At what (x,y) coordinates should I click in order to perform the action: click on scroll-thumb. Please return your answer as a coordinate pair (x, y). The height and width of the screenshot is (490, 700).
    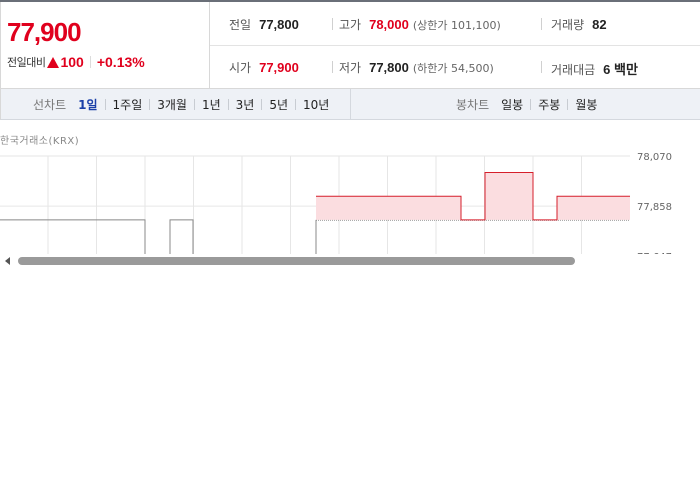
    Looking at the image, I should click on (296, 261).